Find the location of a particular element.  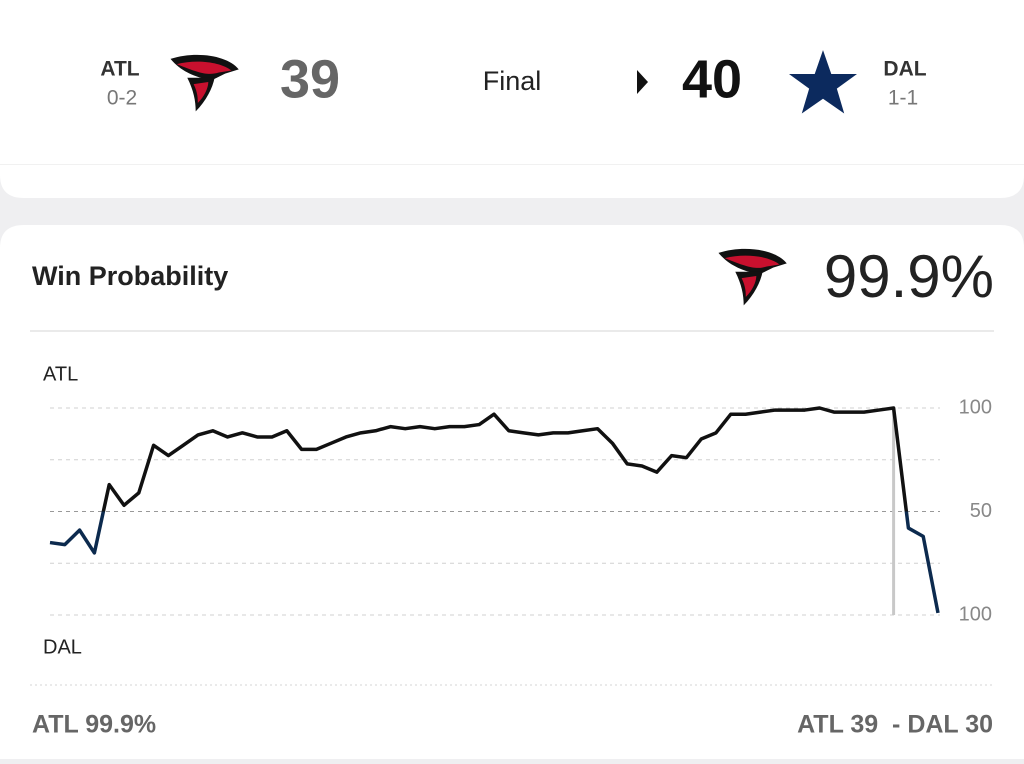

team-score: 39 is located at coordinates (310, 79).